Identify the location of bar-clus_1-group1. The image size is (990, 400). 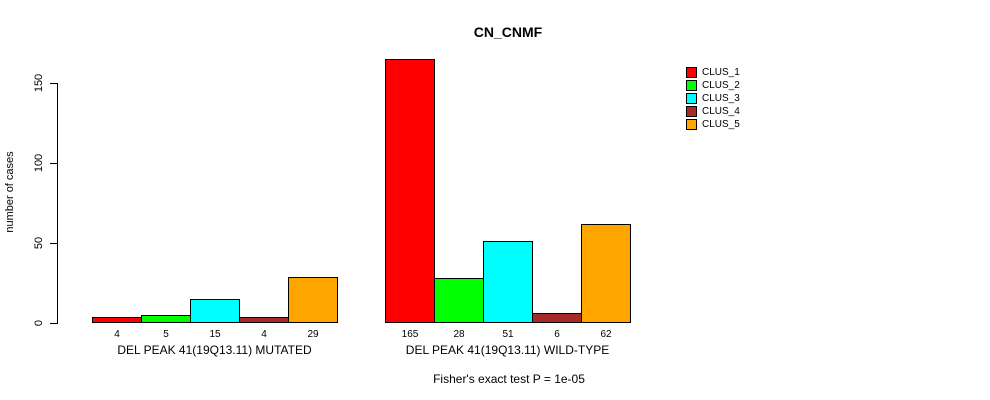
(117, 319).